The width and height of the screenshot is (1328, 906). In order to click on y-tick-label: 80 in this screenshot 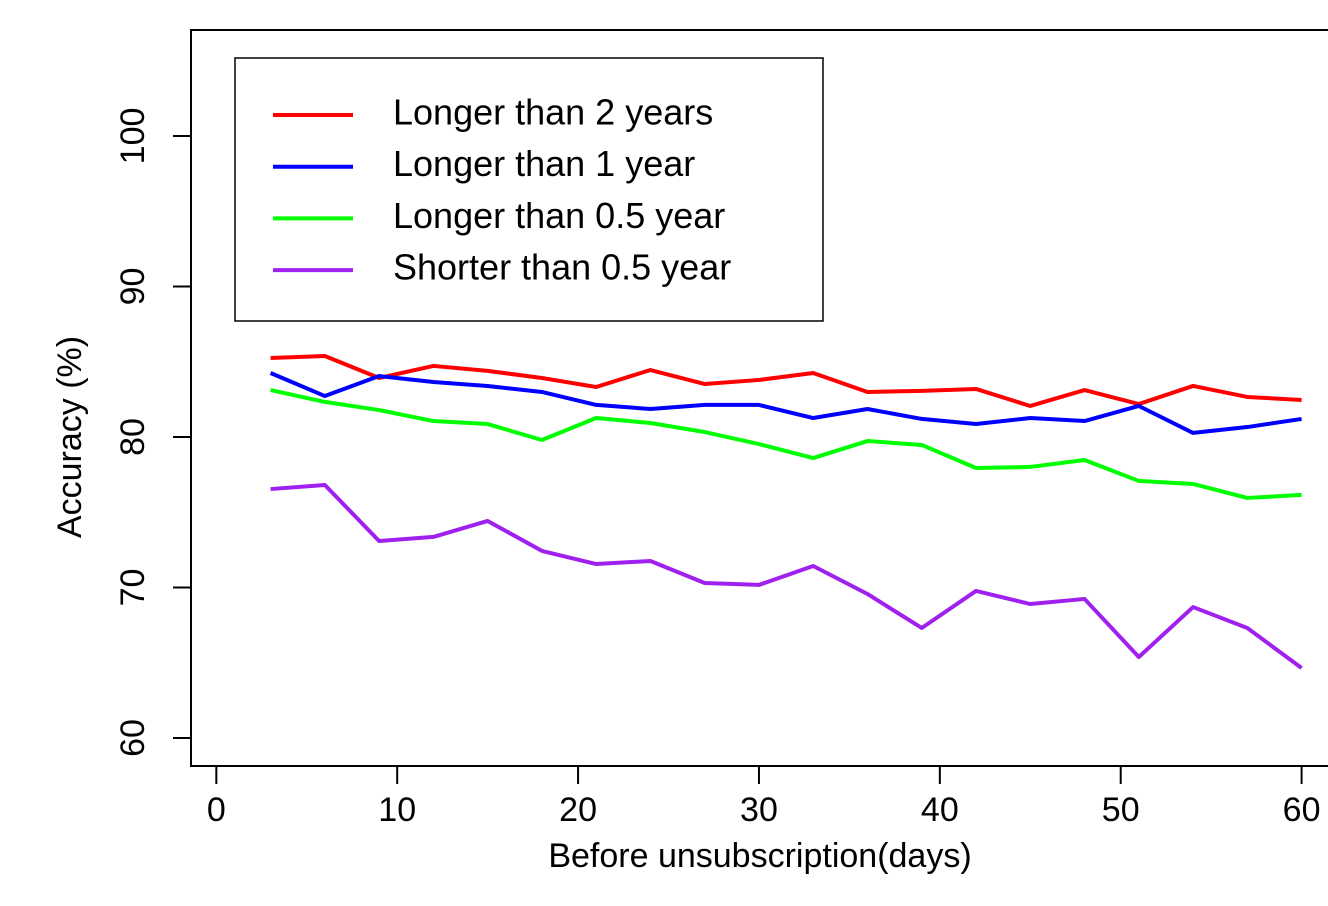, I will do `click(133, 437)`.